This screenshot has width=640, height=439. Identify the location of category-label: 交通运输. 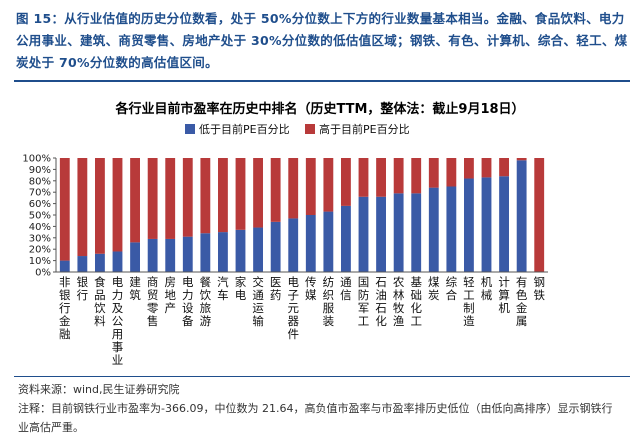
(258, 301).